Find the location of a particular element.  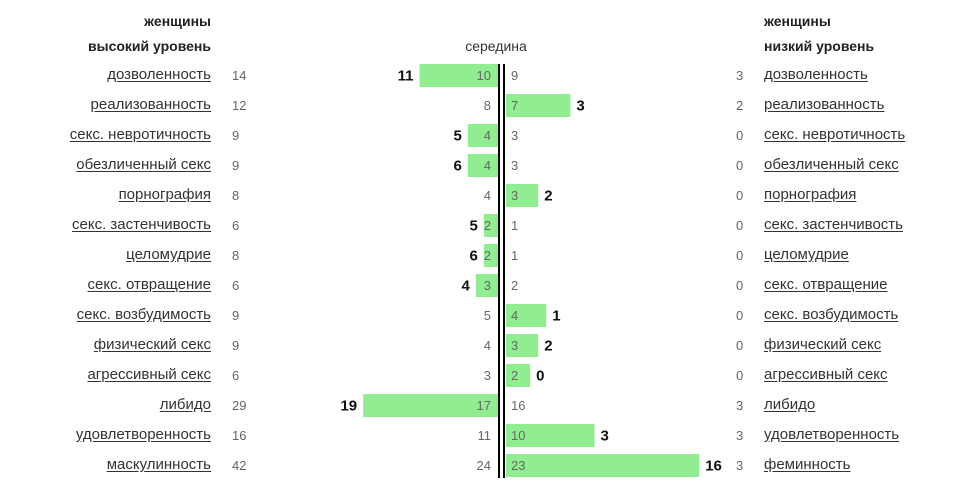

left-scale-link: реализованность is located at coordinates (150, 104).